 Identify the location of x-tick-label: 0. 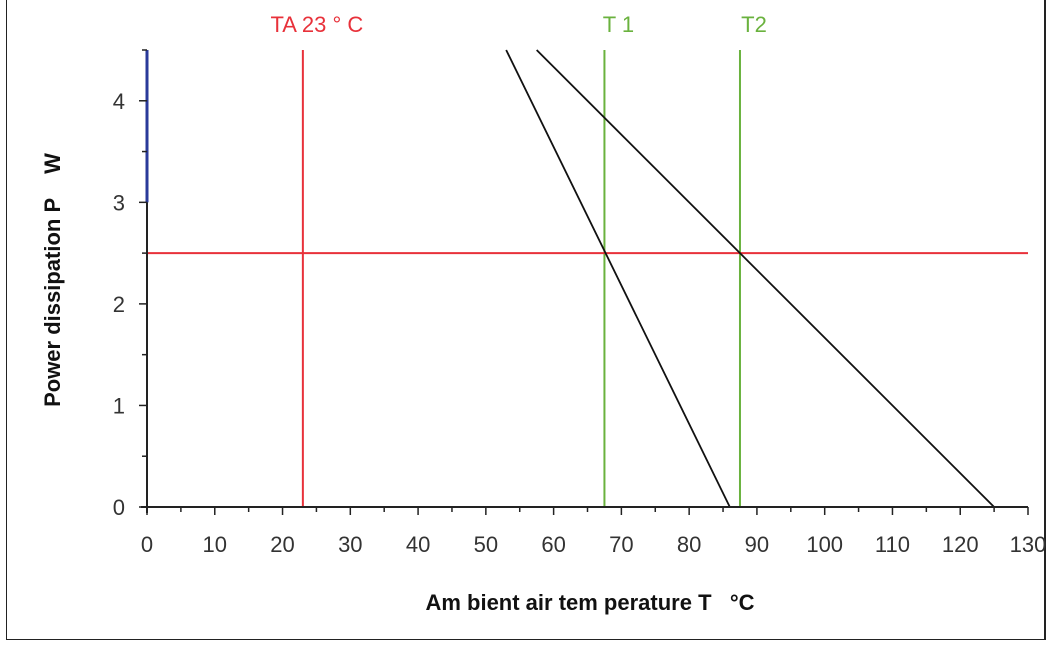
(147, 544).